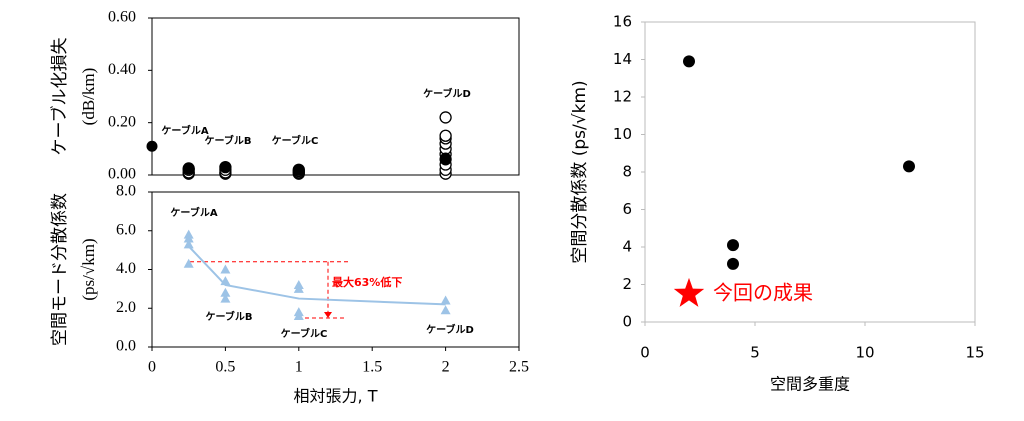 Image resolution: width=1024 pixels, height=421 pixels. I want to click on y-tick-label: 2, so click(627, 284).